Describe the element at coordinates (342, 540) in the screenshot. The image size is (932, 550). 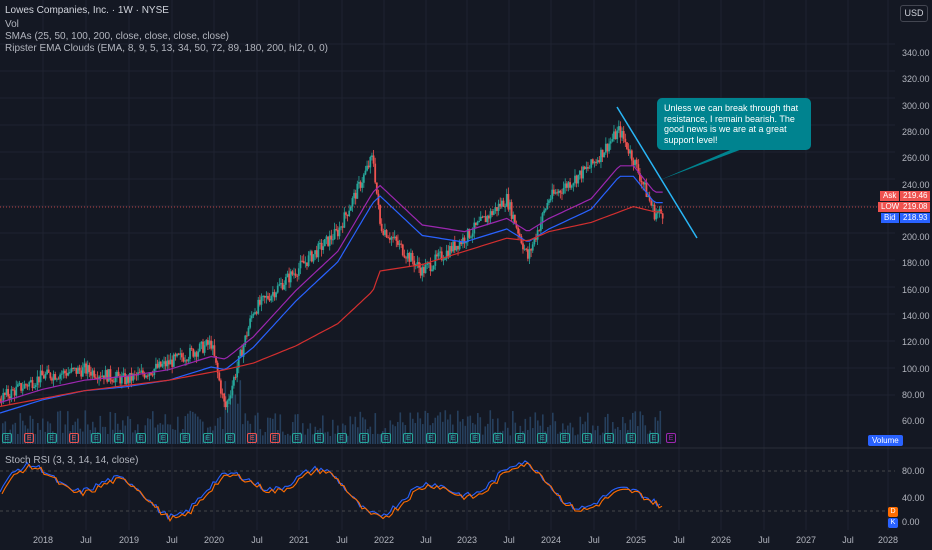
I see `time-axis-tick: Jul` at that location.